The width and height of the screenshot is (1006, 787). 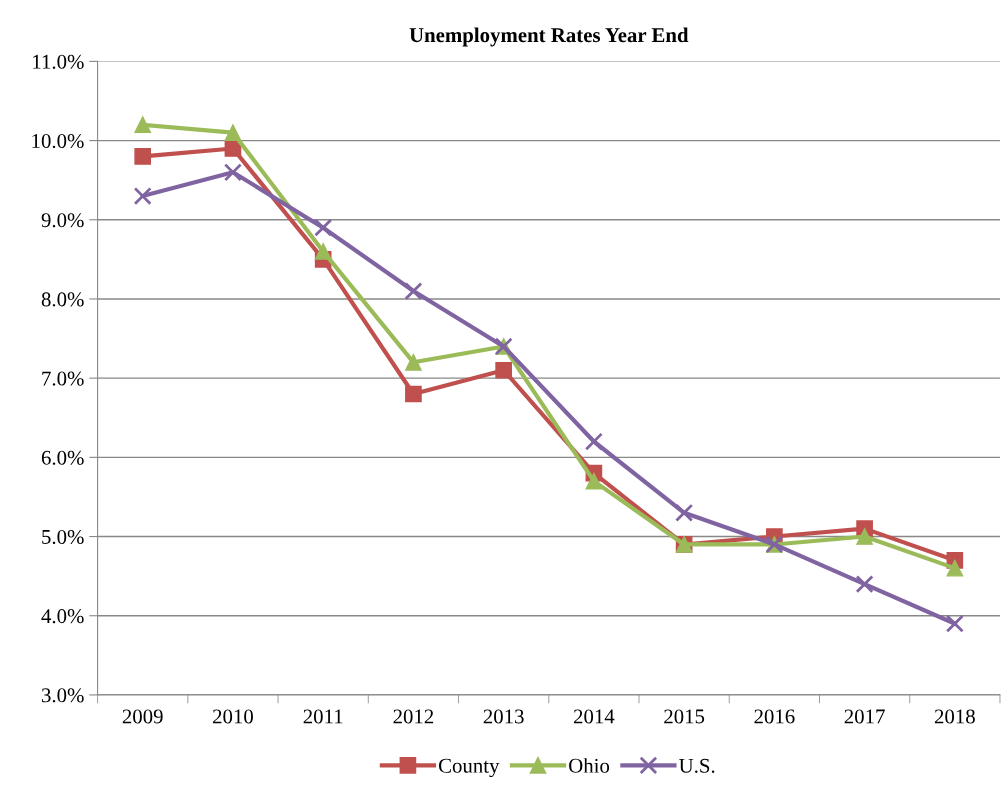 I want to click on chart-title: Unemployment Rates Year End, so click(x=549, y=37).